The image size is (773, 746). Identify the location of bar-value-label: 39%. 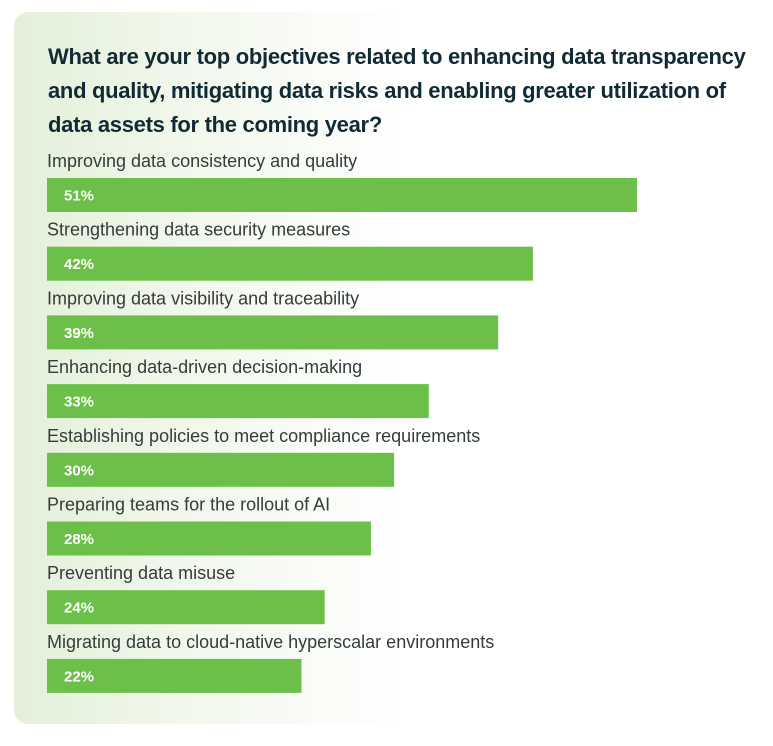
(79, 333).